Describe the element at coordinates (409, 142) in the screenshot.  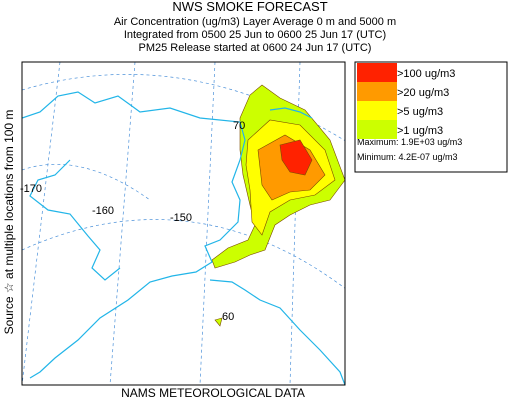
I see `legend-maximum: Maximum: 1.9E+03 ug/m3` at that location.